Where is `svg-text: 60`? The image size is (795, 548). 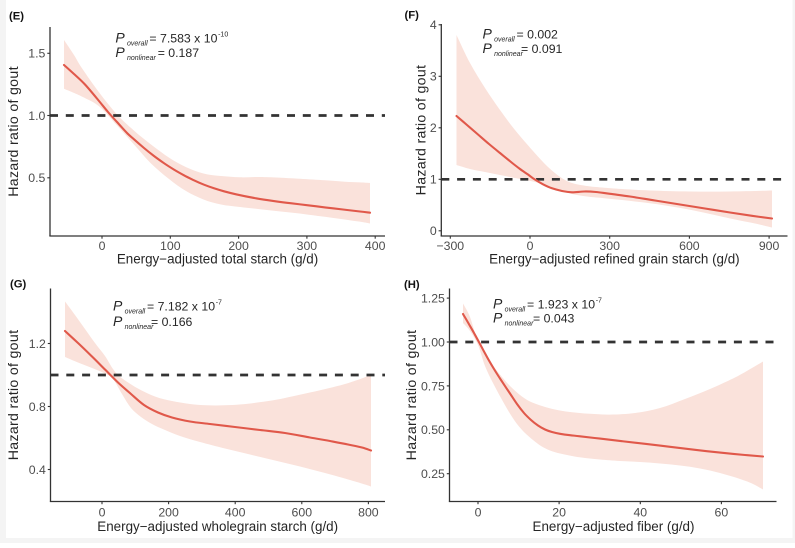
svg-text: 60 is located at coordinates (722, 513).